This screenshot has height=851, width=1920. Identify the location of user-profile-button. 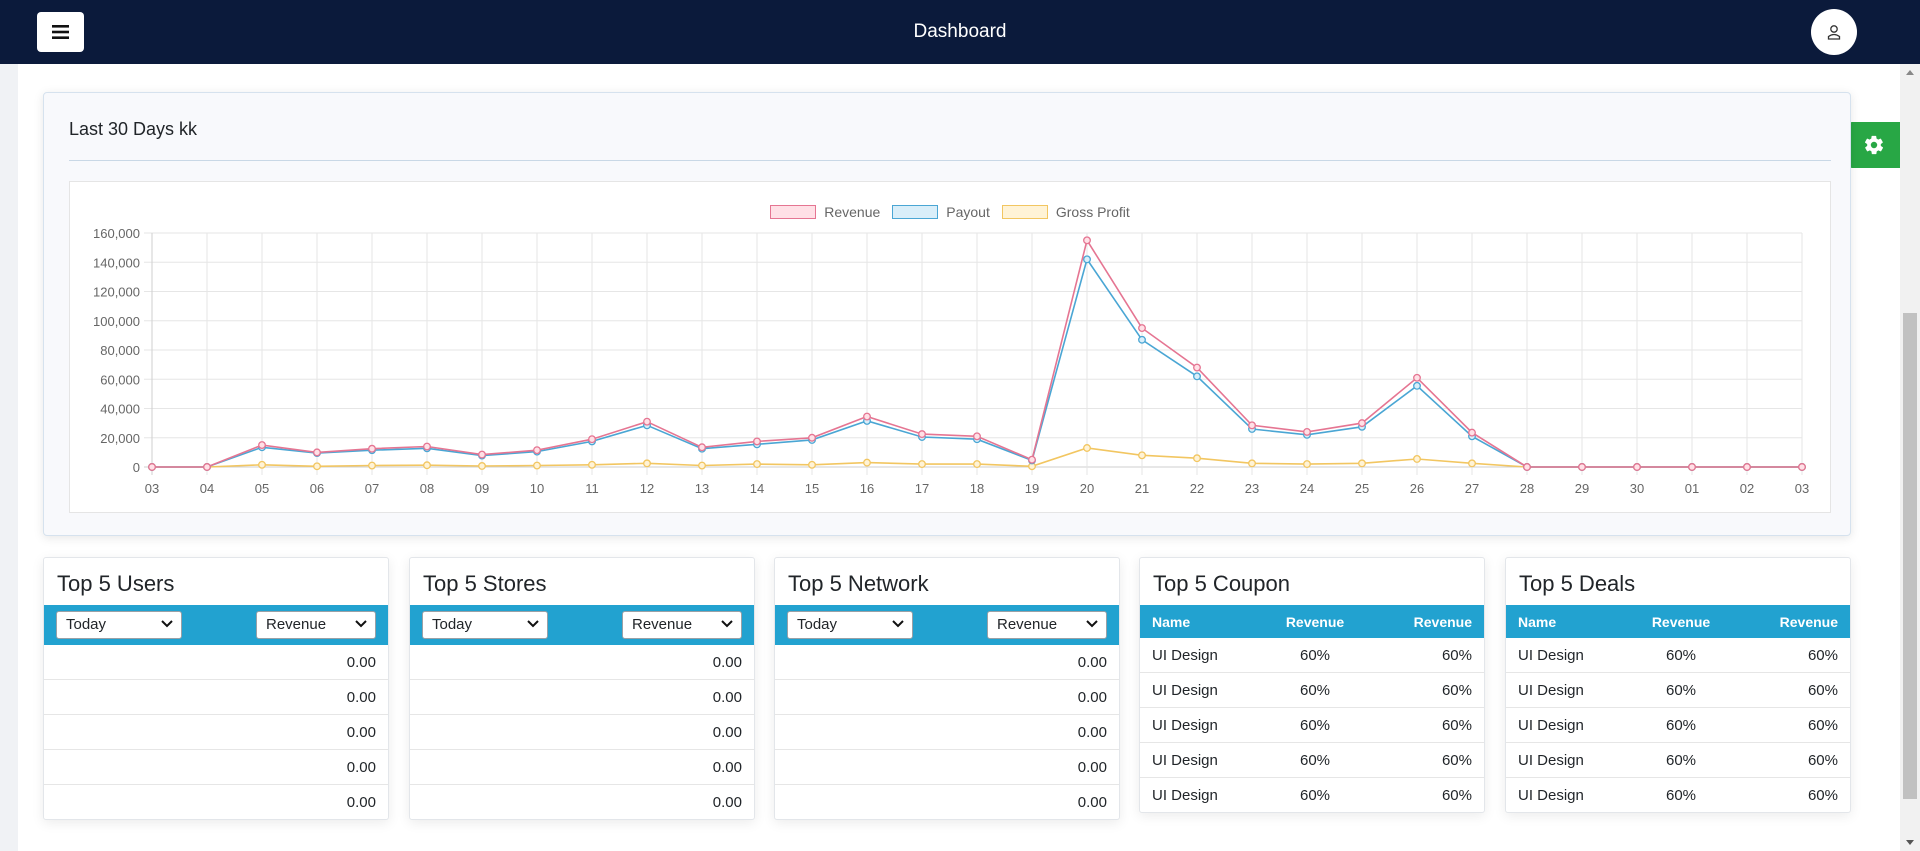
(1834, 32).